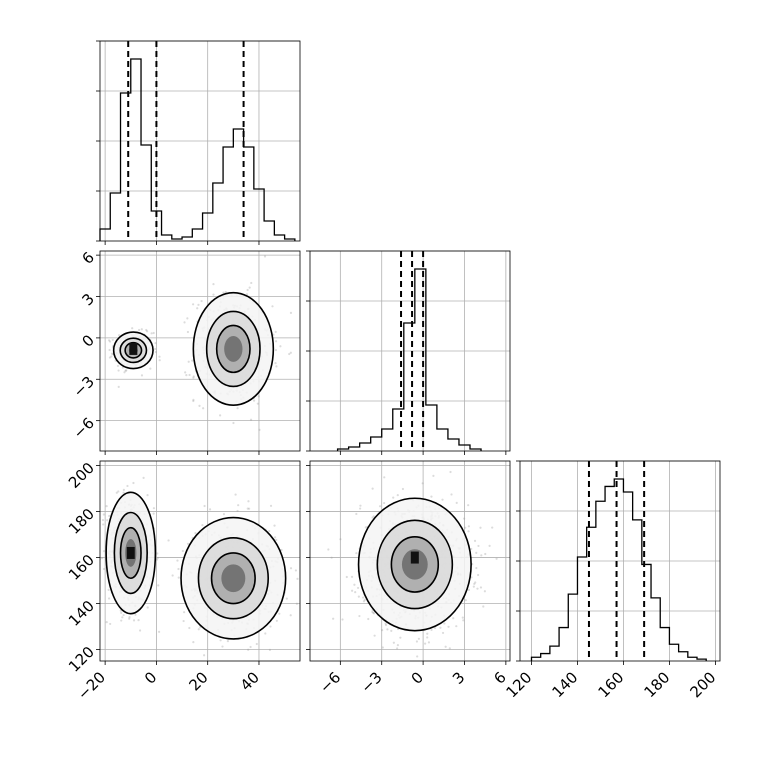 The image size is (760, 760). I want to click on panel-frame, so click(200, 561).